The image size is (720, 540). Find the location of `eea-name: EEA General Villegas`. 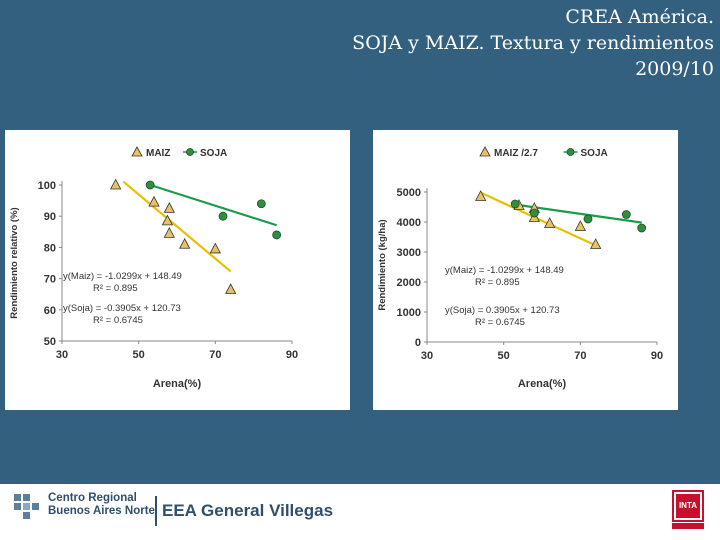

eea-name: EEA General Villegas is located at coordinates (248, 510).